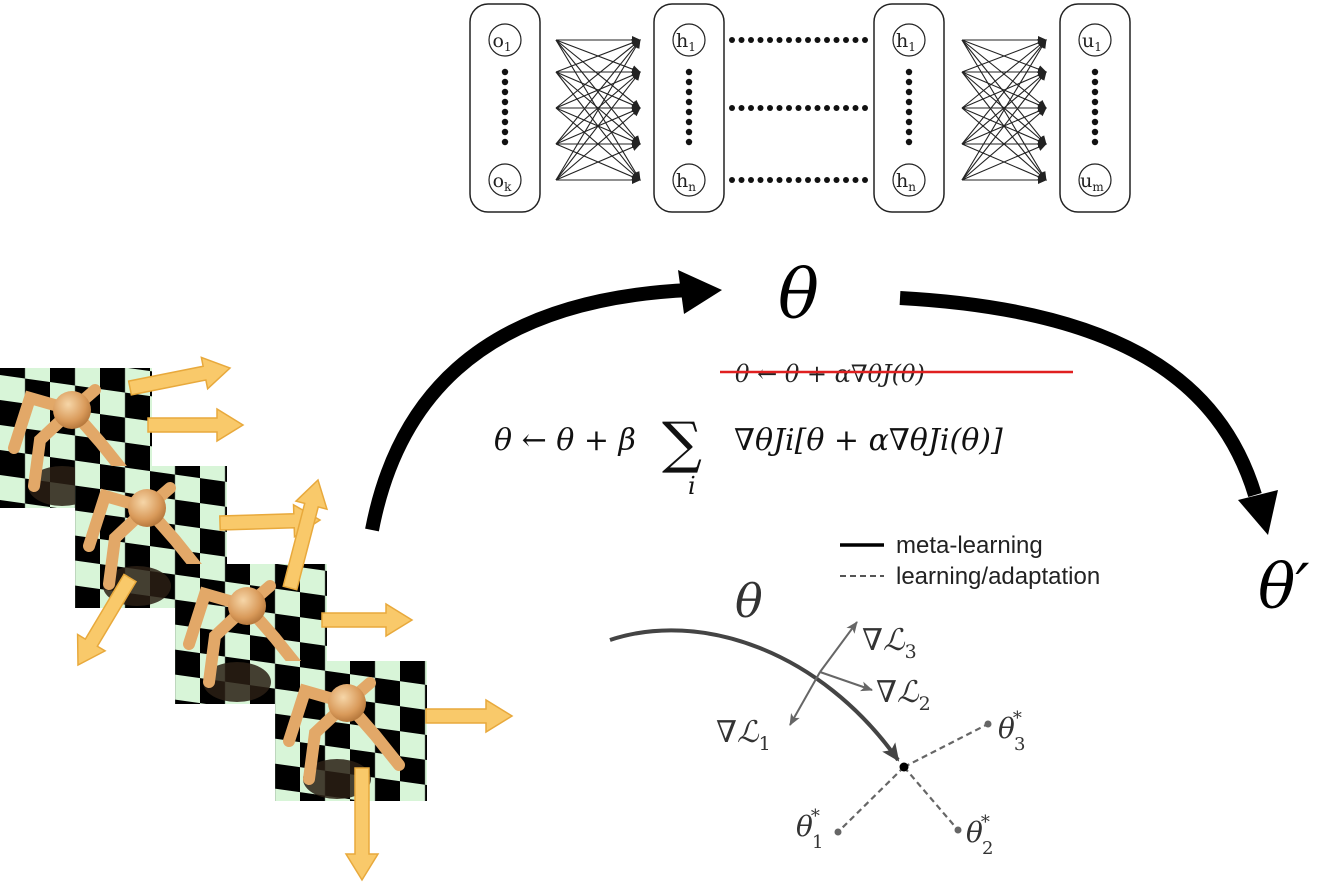 Image resolution: width=1322 pixels, height=883 pixels. What do you see at coordinates (970, 561) in the screenshot?
I see `legend: meta-learning learning/adaptation` at bounding box center [970, 561].